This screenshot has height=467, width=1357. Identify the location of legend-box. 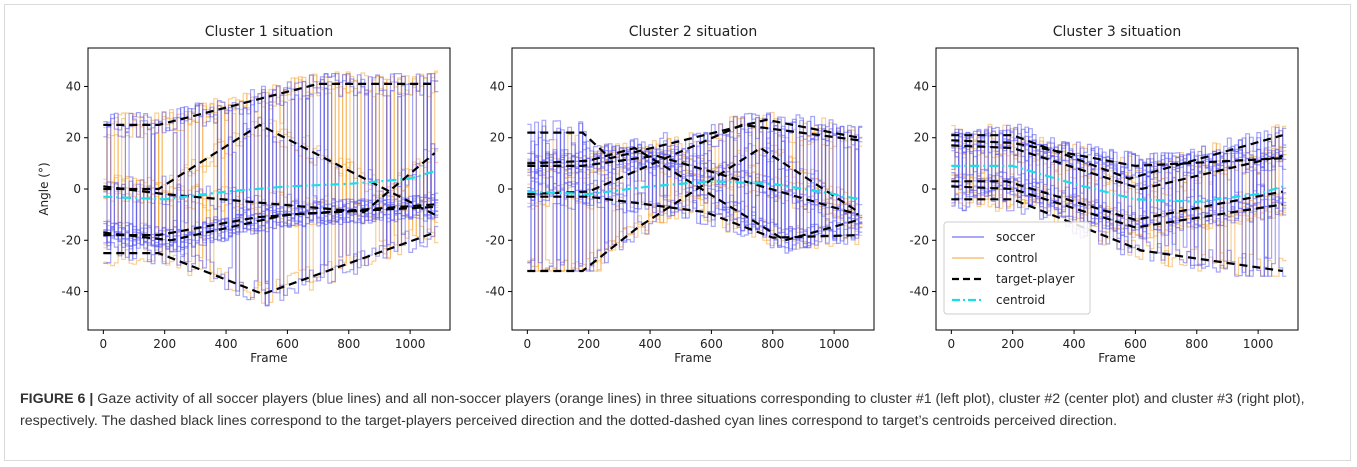
(1017, 268).